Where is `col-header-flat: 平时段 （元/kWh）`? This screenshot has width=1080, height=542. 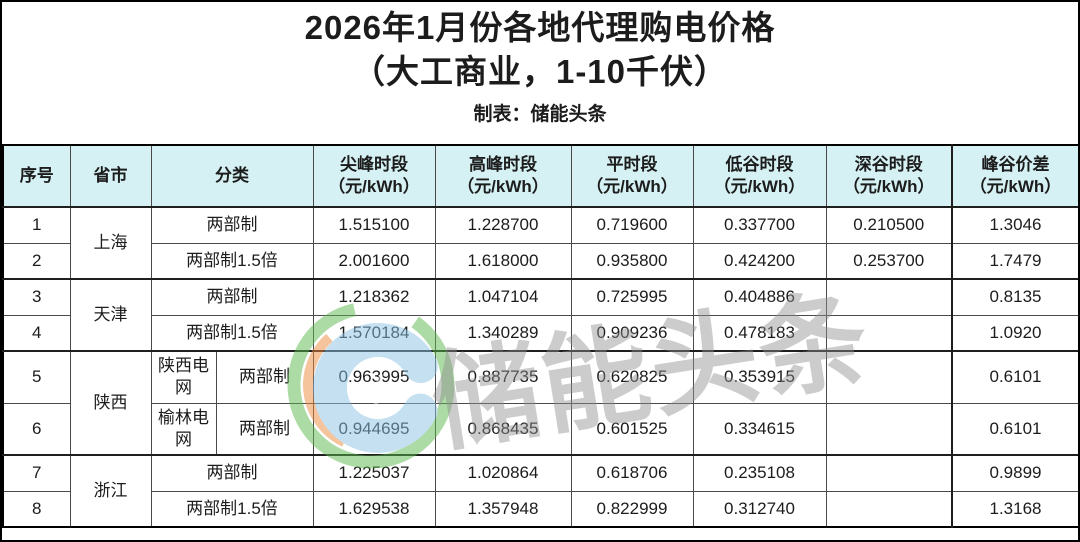 col-header-flat: 平时段 （元/kWh） is located at coordinates (632, 176).